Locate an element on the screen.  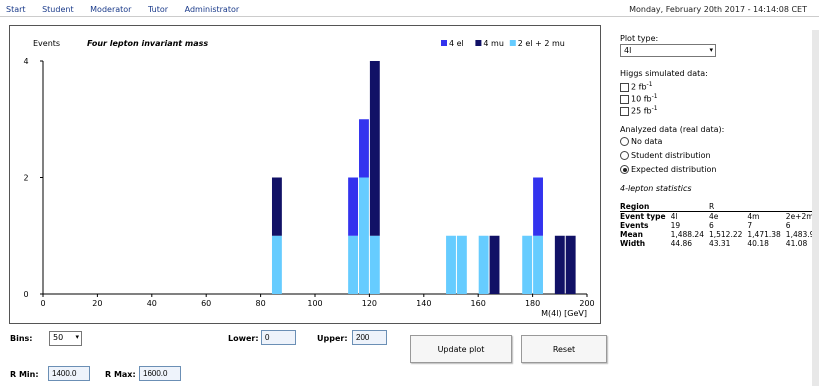
radio-label: Expected distribution is located at coordinates (674, 169).